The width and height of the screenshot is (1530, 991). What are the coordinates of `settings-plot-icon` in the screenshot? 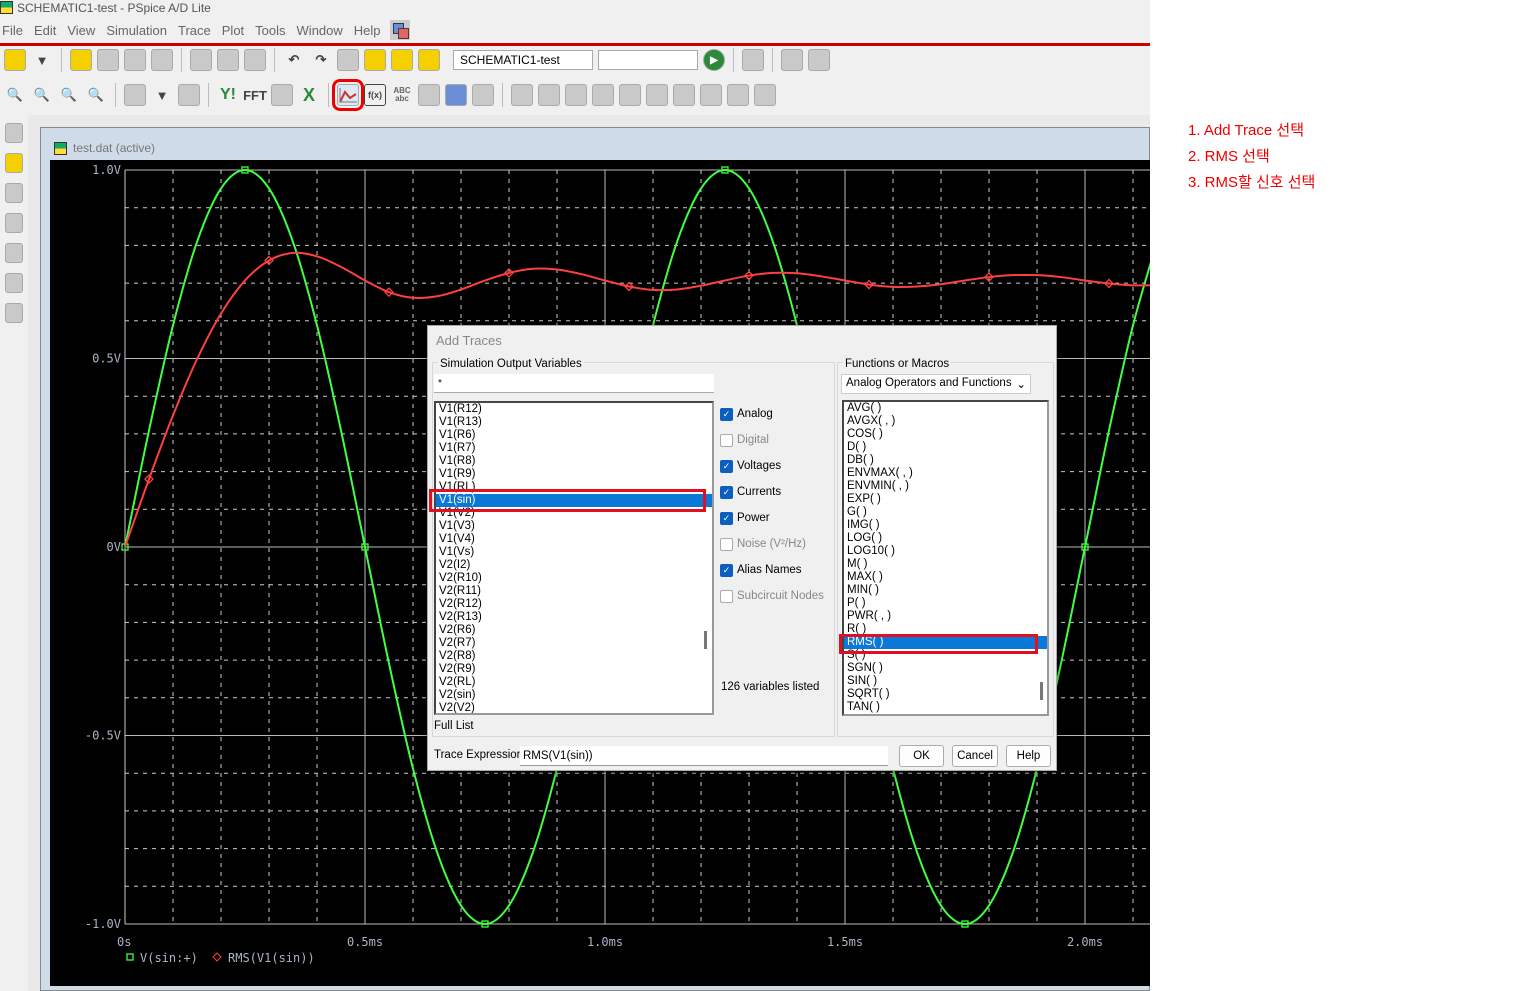 It's located at (14, 313).